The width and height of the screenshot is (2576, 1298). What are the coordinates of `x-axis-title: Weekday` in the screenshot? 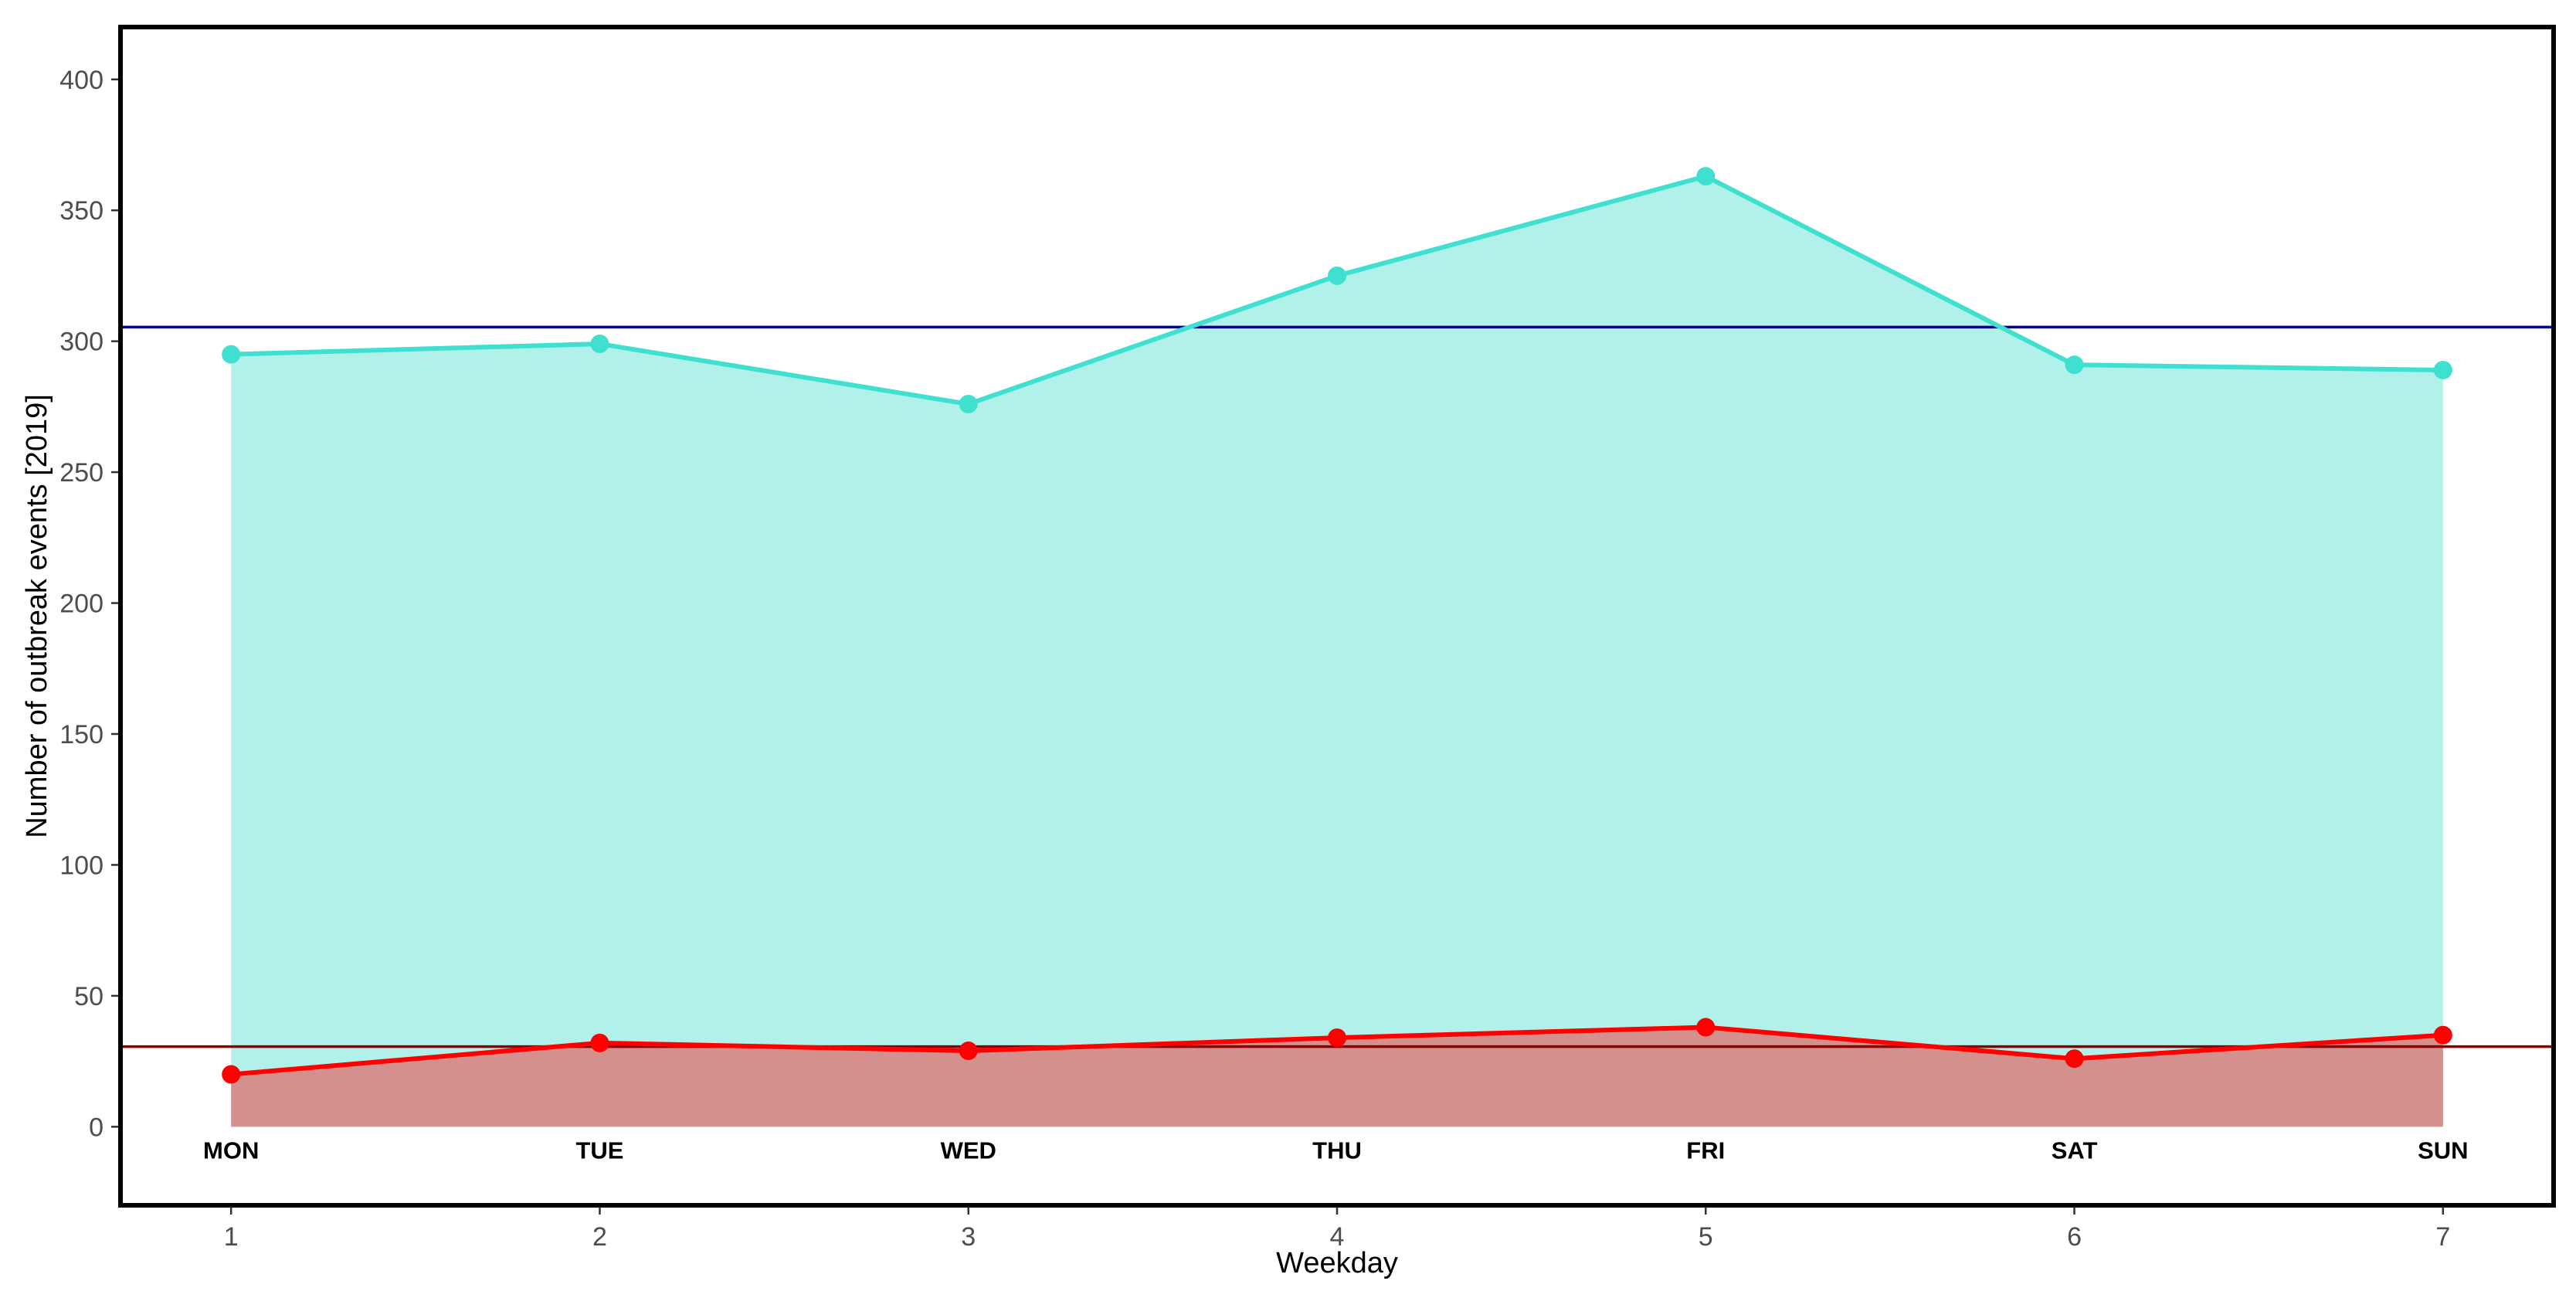 It's located at (1337, 1263).